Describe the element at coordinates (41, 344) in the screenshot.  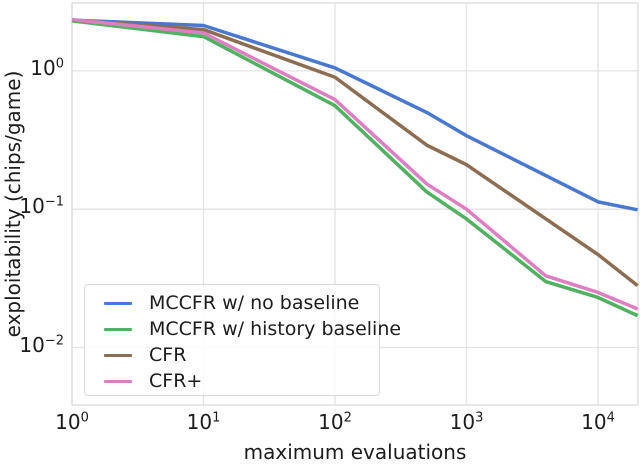
I see `y-tick-label: 10⁻²` at that location.